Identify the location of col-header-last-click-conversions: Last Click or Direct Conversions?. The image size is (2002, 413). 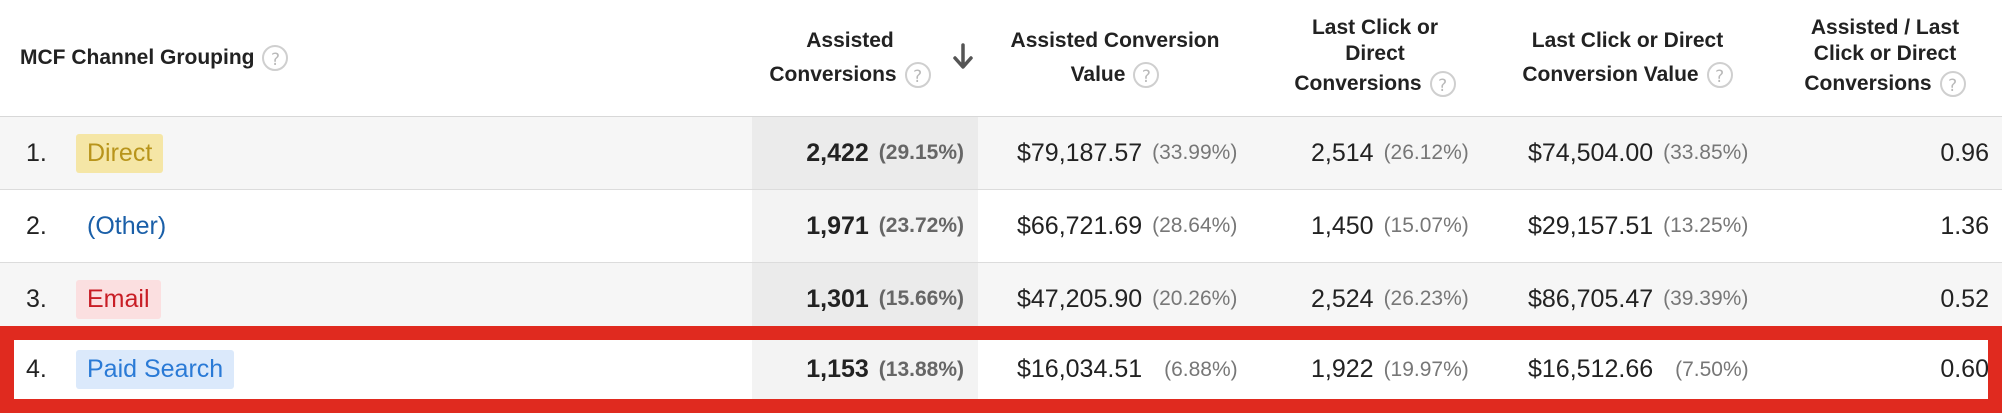
(1375, 58).